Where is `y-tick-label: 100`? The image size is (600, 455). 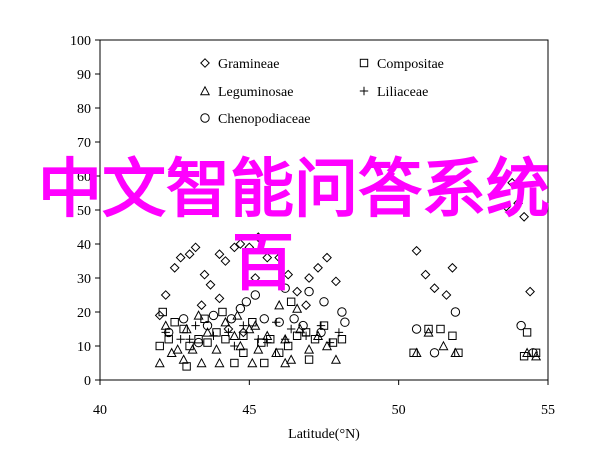 y-tick-label: 100 is located at coordinates (80, 41).